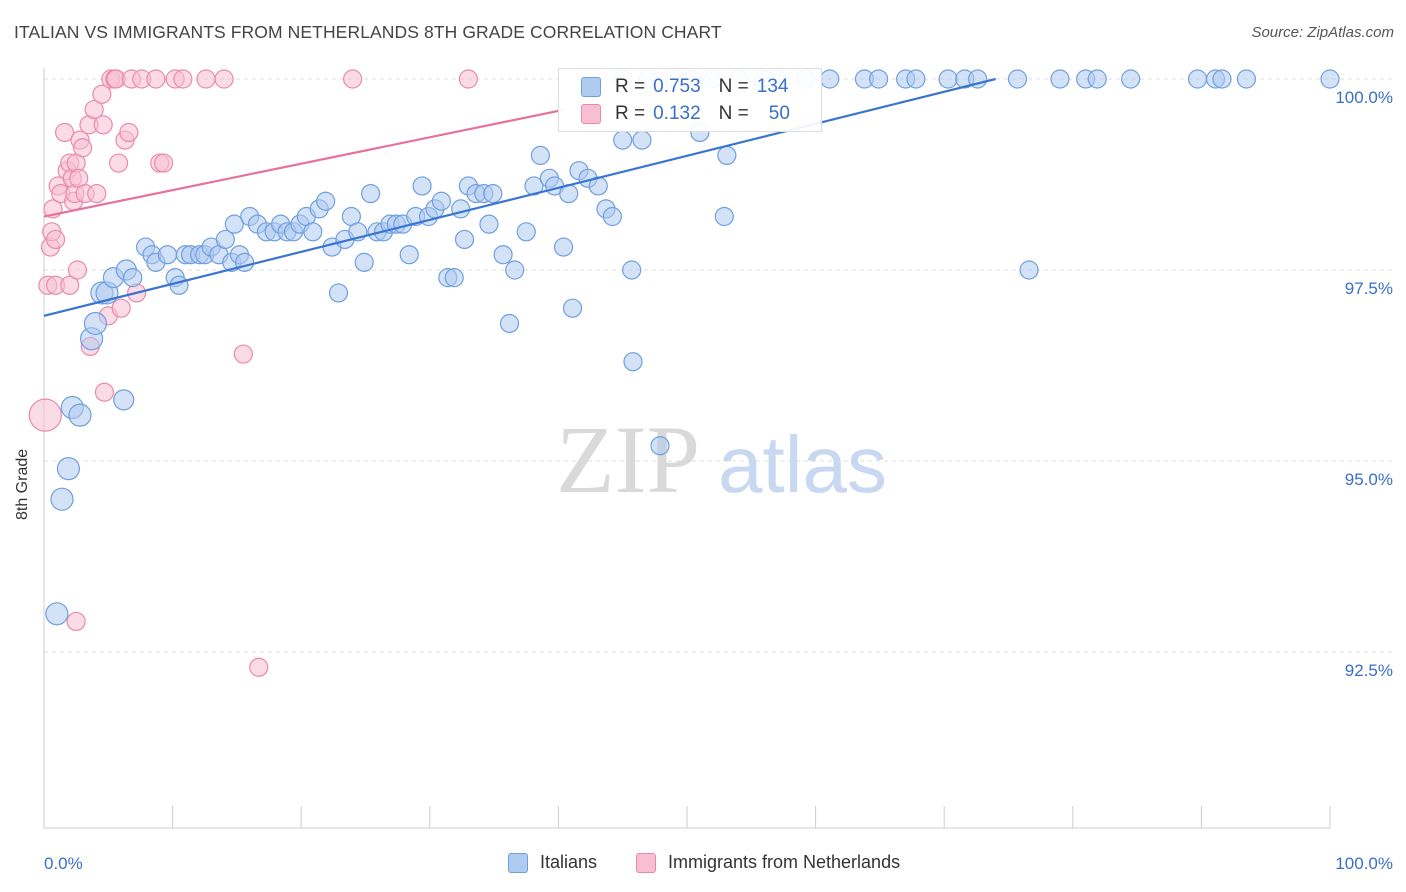 The image size is (1406, 892). What do you see at coordinates (628, 459) in the screenshot?
I see `watermark-zip: ZIP` at bounding box center [628, 459].